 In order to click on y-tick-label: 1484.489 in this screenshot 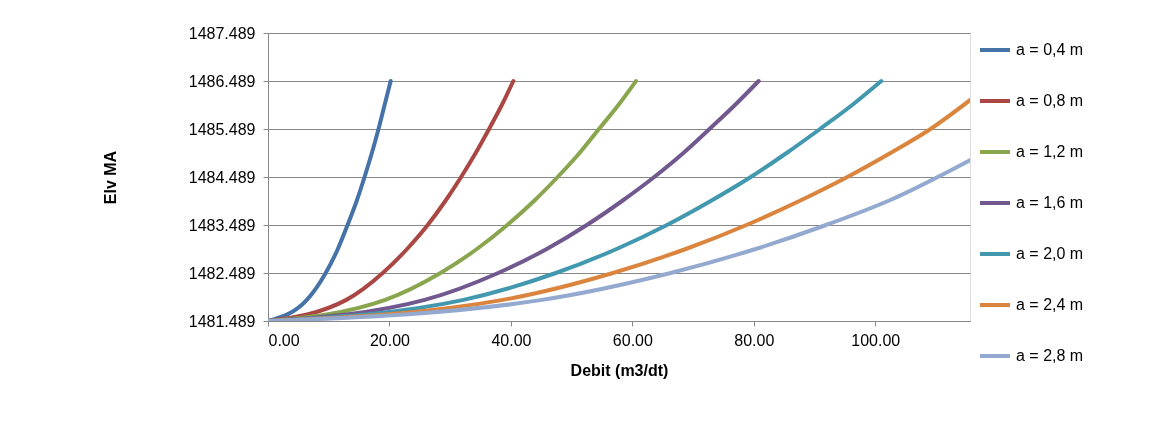, I will do `click(222, 177)`.